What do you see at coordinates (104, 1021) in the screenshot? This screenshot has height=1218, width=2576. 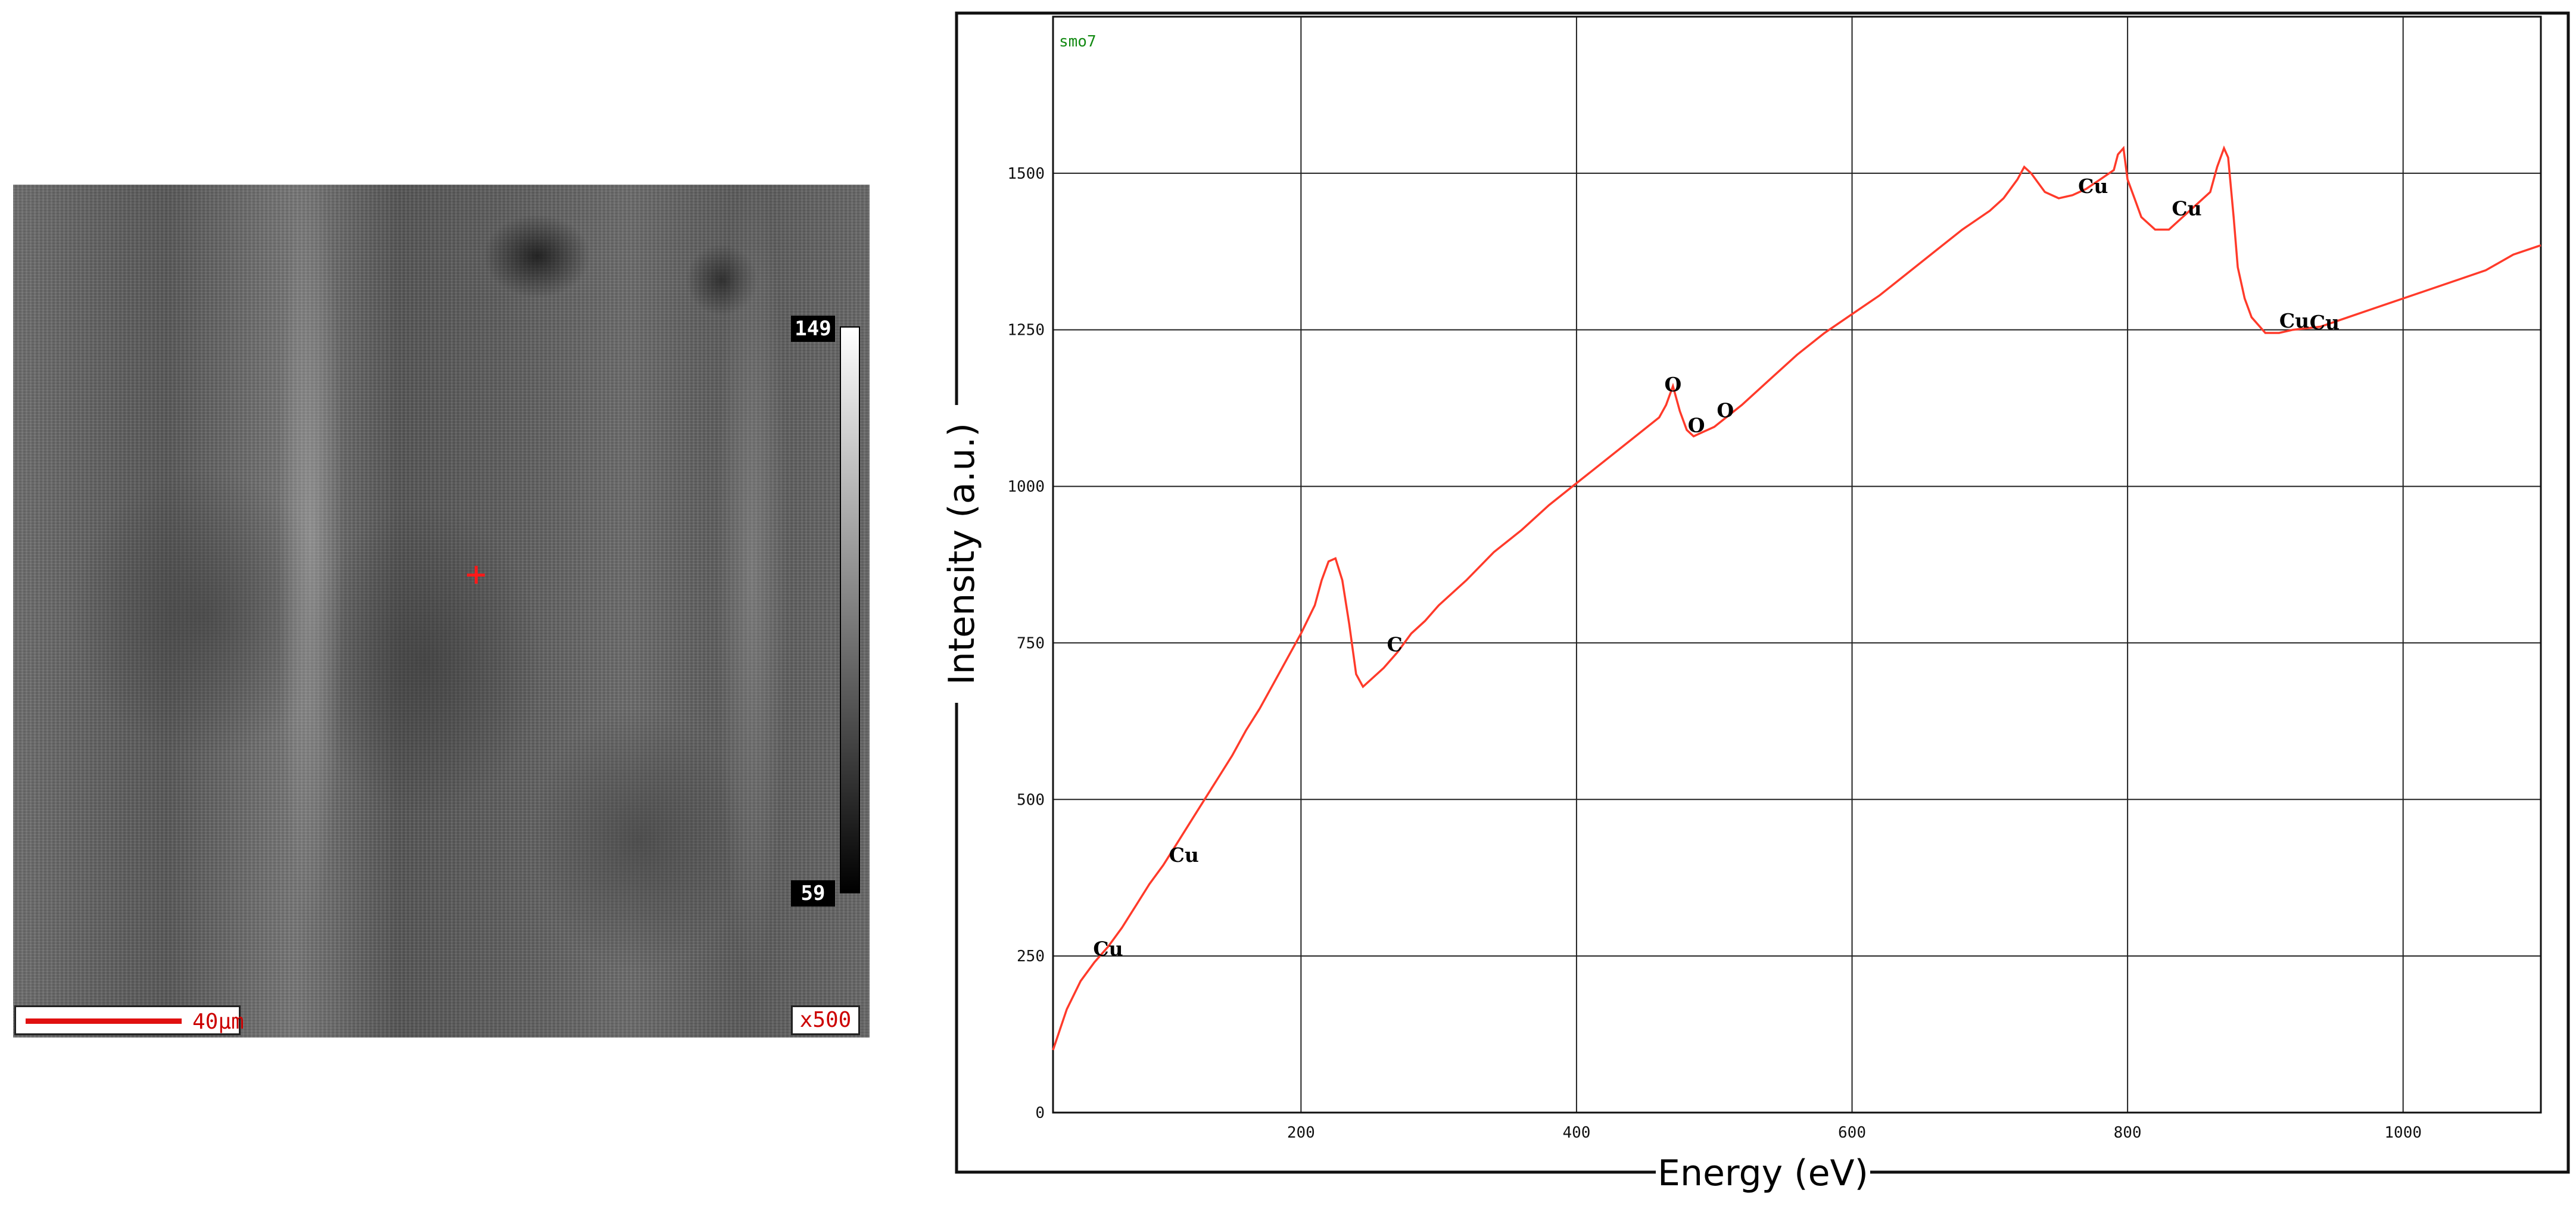 I see `scale-bar` at bounding box center [104, 1021].